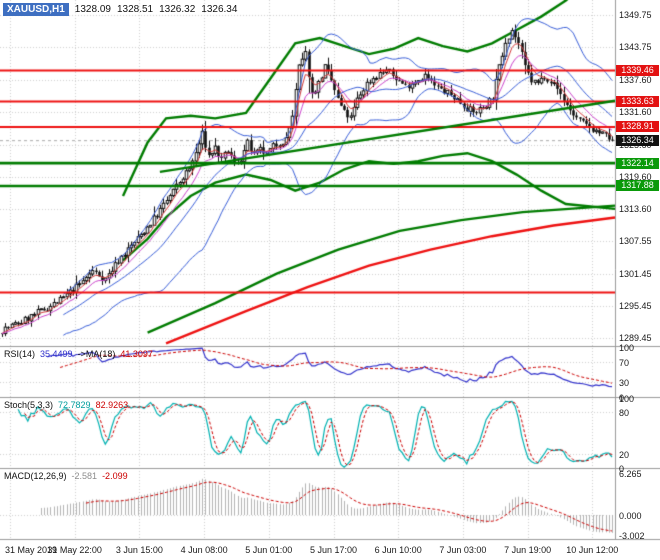 This screenshot has width=660, height=560. I want to click on time-axis-label: 3 Jun 15:00, so click(139, 550).